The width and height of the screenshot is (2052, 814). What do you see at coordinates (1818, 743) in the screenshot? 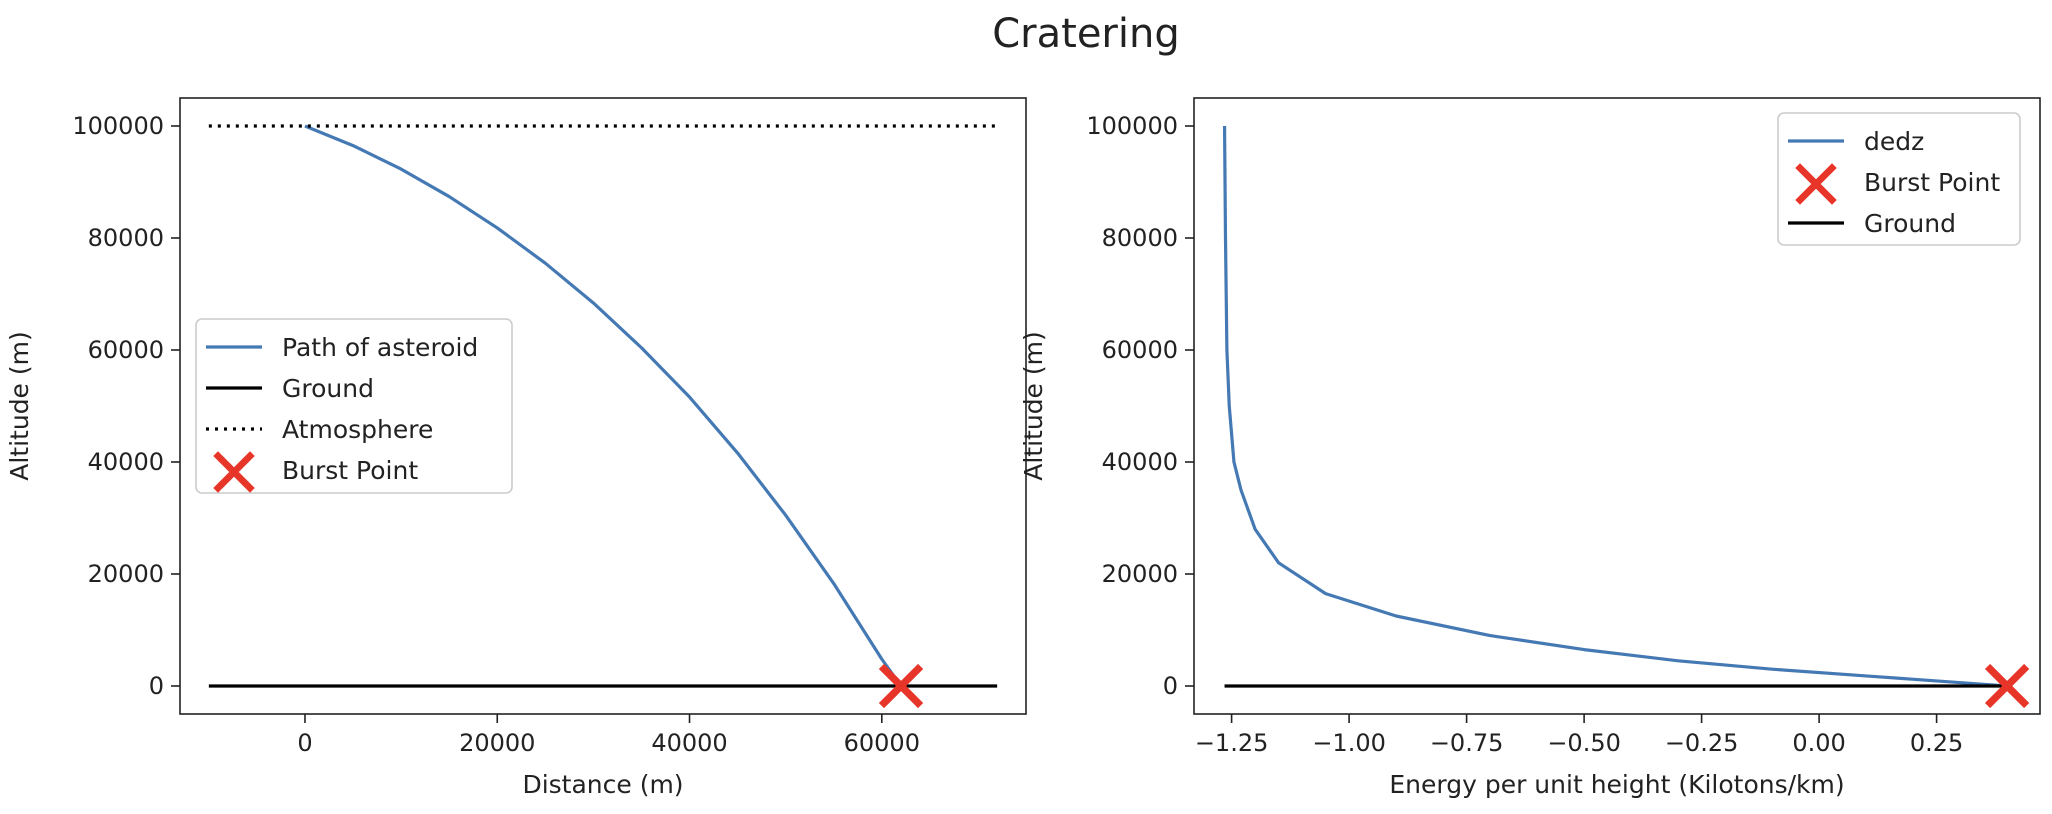
I see `x-tick-label: 0.00` at bounding box center [1818, 743].